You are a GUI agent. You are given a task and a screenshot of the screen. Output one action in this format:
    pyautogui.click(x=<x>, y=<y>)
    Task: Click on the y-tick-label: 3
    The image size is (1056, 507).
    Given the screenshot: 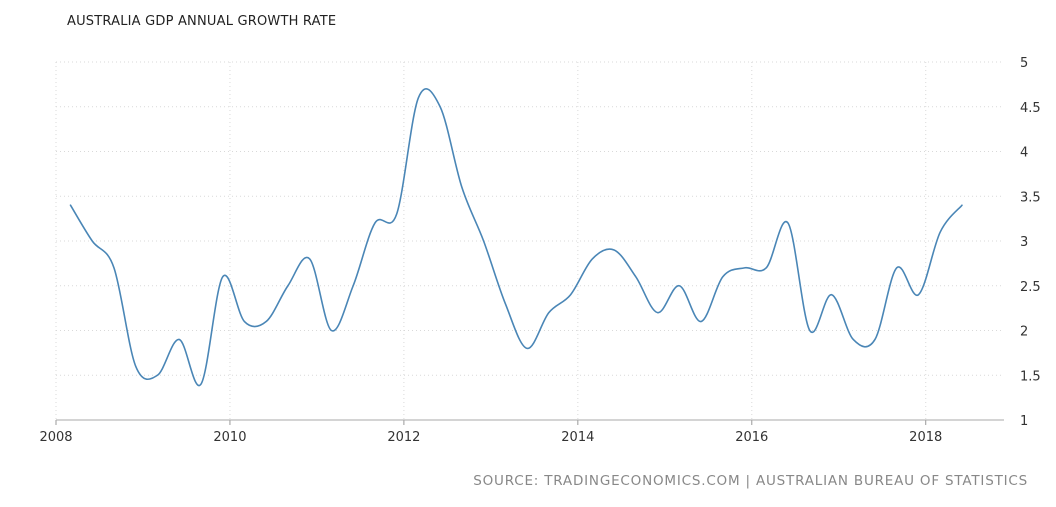 What is the action you would take?
    pyautogui.click(x=1024, y=242)
    